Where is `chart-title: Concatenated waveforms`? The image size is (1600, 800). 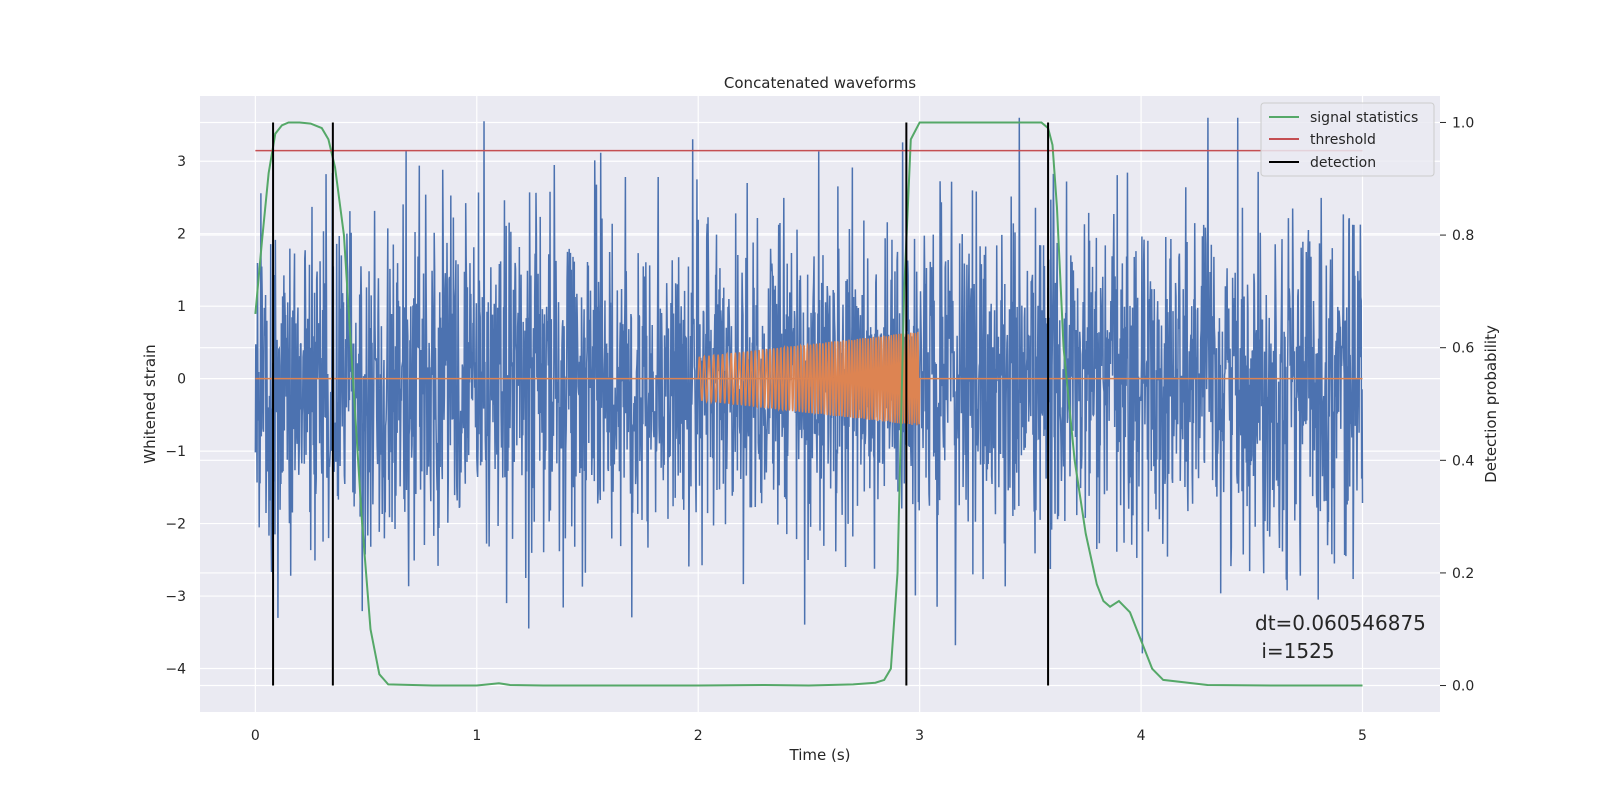 chart-title: Concatenated waveforms is located at coordinates (820, 83).